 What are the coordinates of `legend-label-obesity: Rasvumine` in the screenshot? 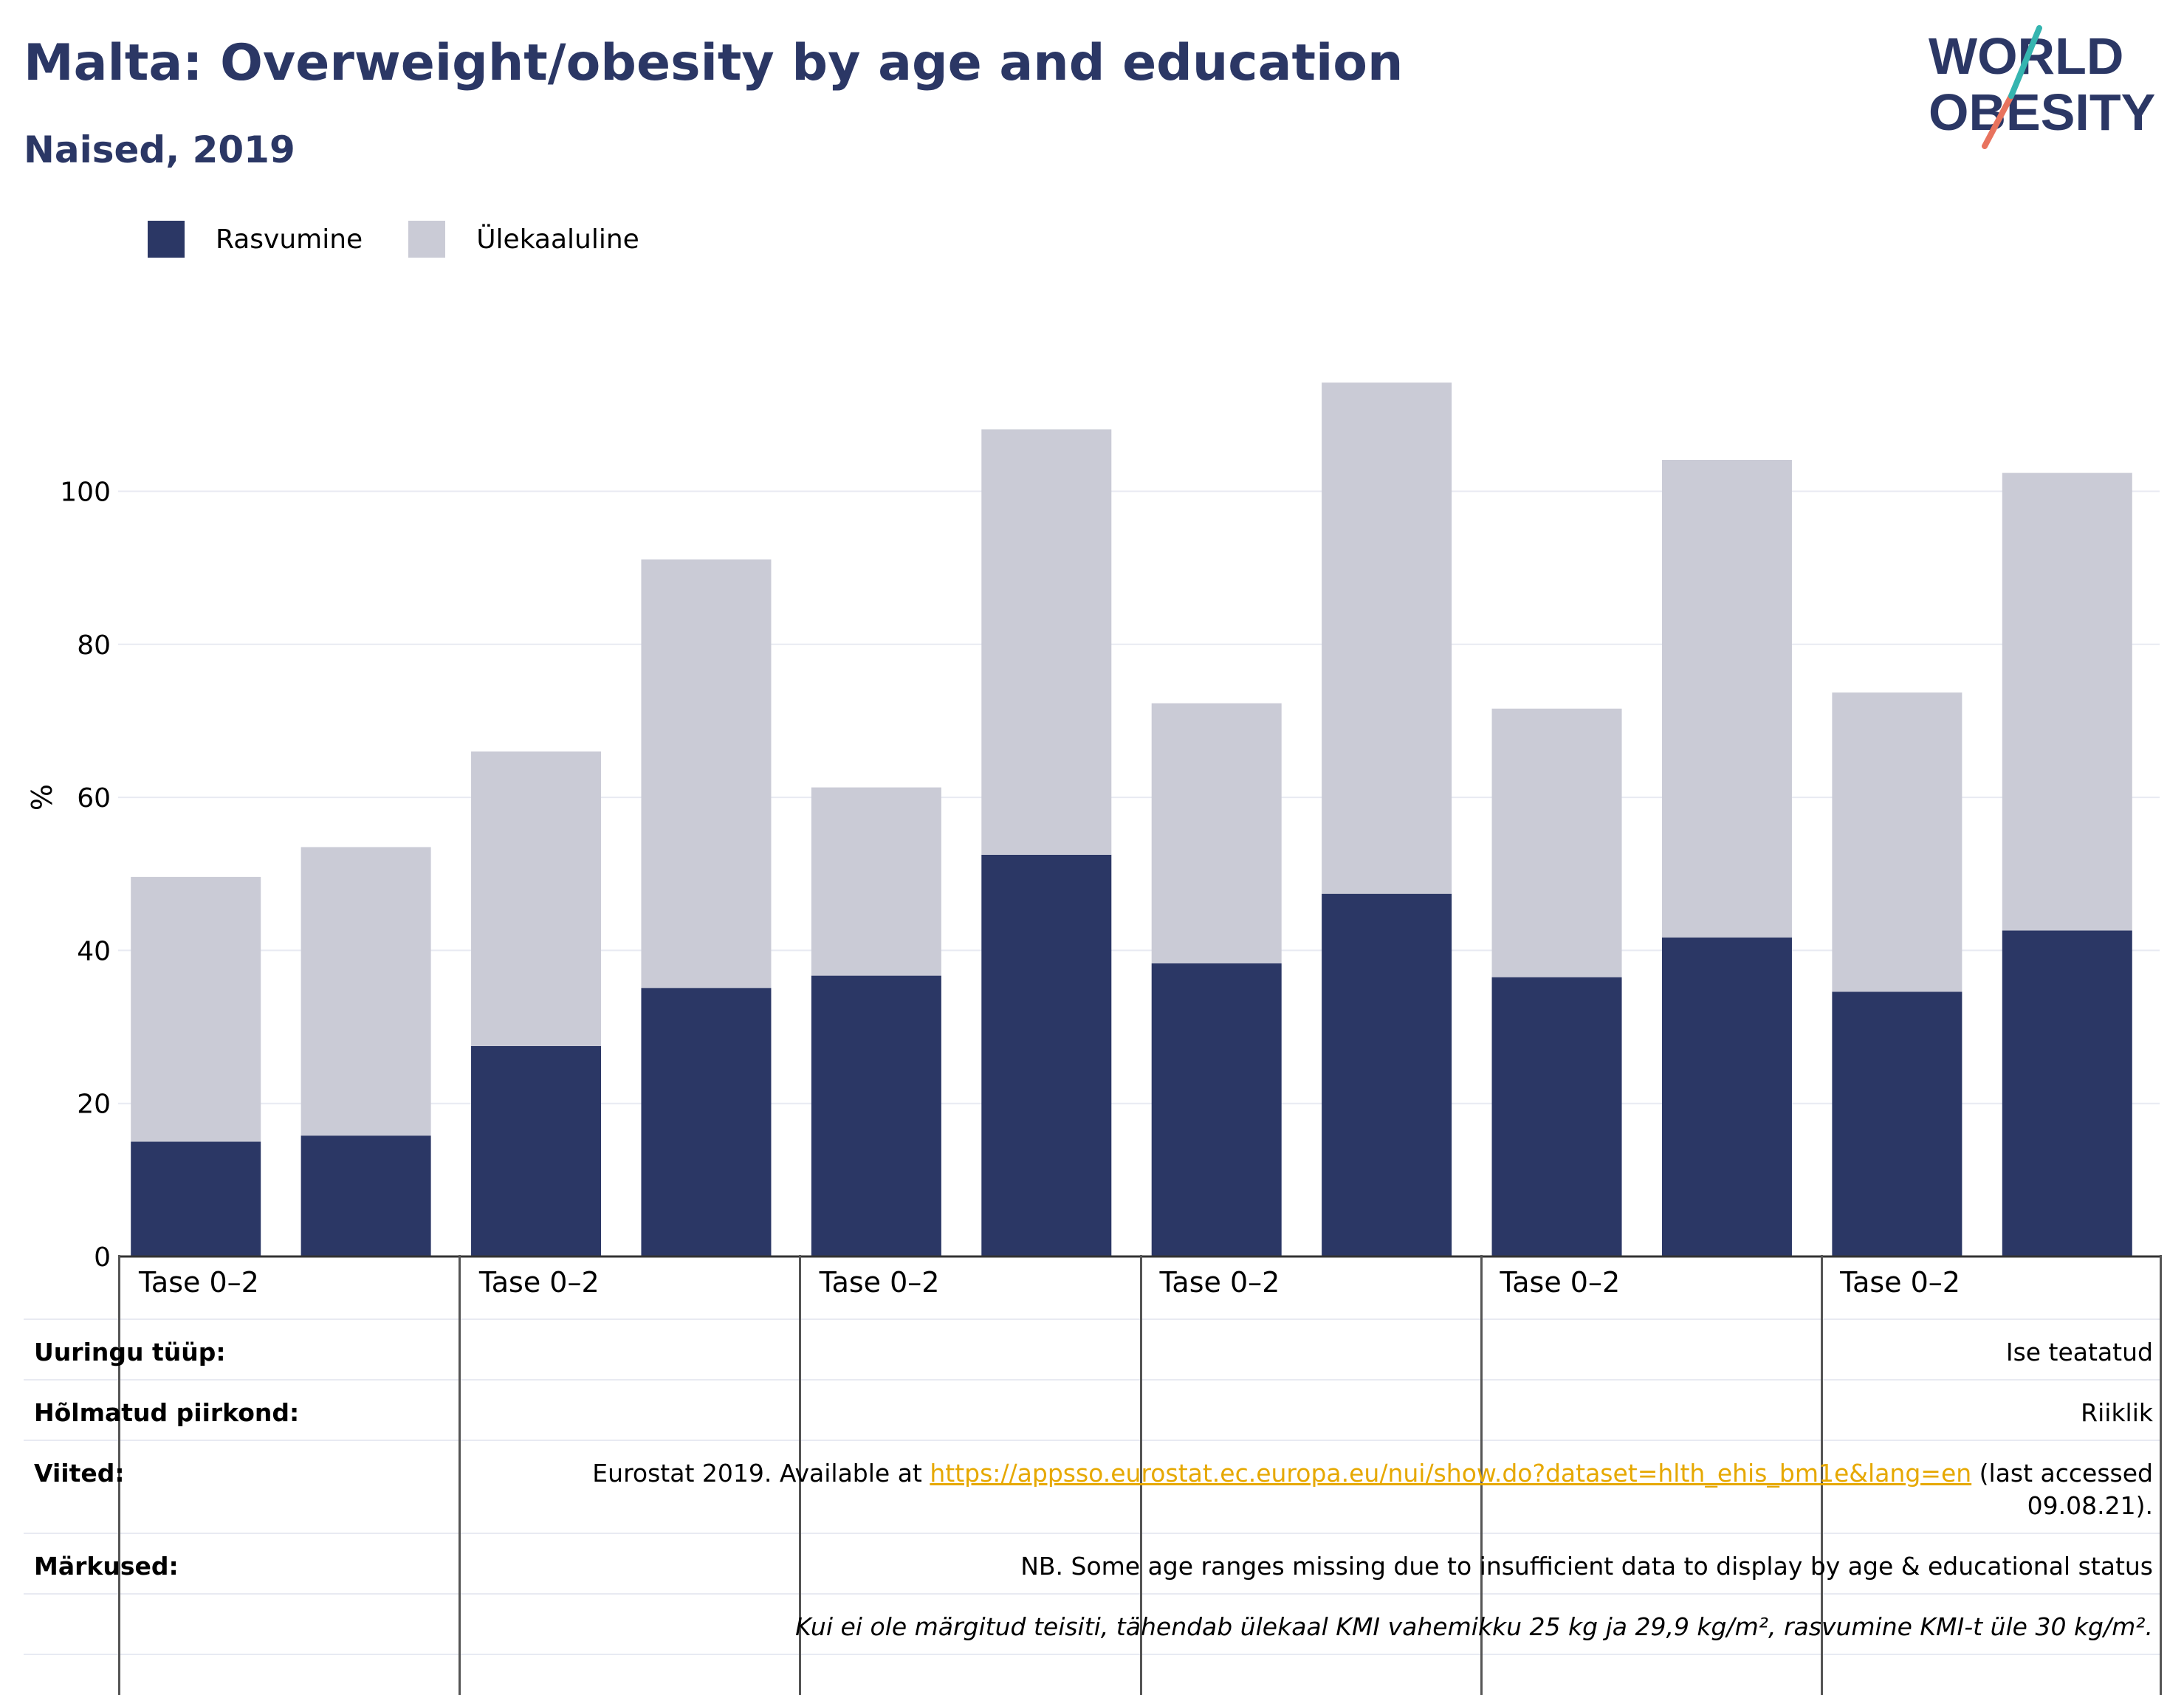 It's located at (289, 239).